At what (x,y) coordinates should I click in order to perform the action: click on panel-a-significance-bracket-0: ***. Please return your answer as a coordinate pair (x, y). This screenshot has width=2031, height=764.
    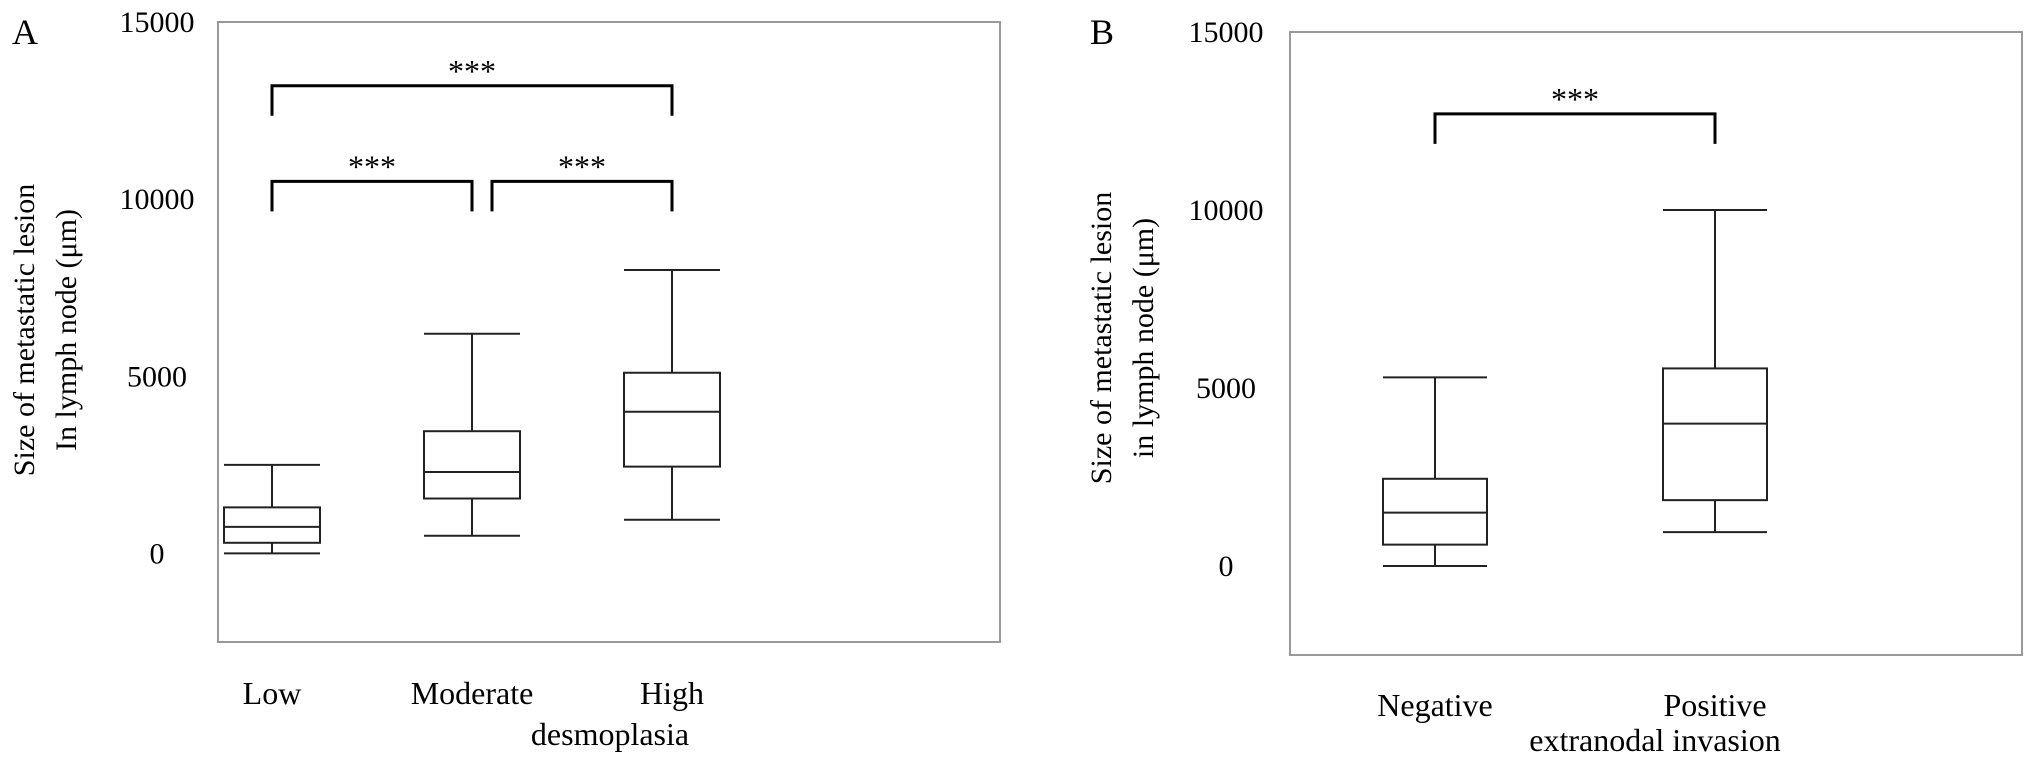
    Looking at the image, I should click on (372, 180).